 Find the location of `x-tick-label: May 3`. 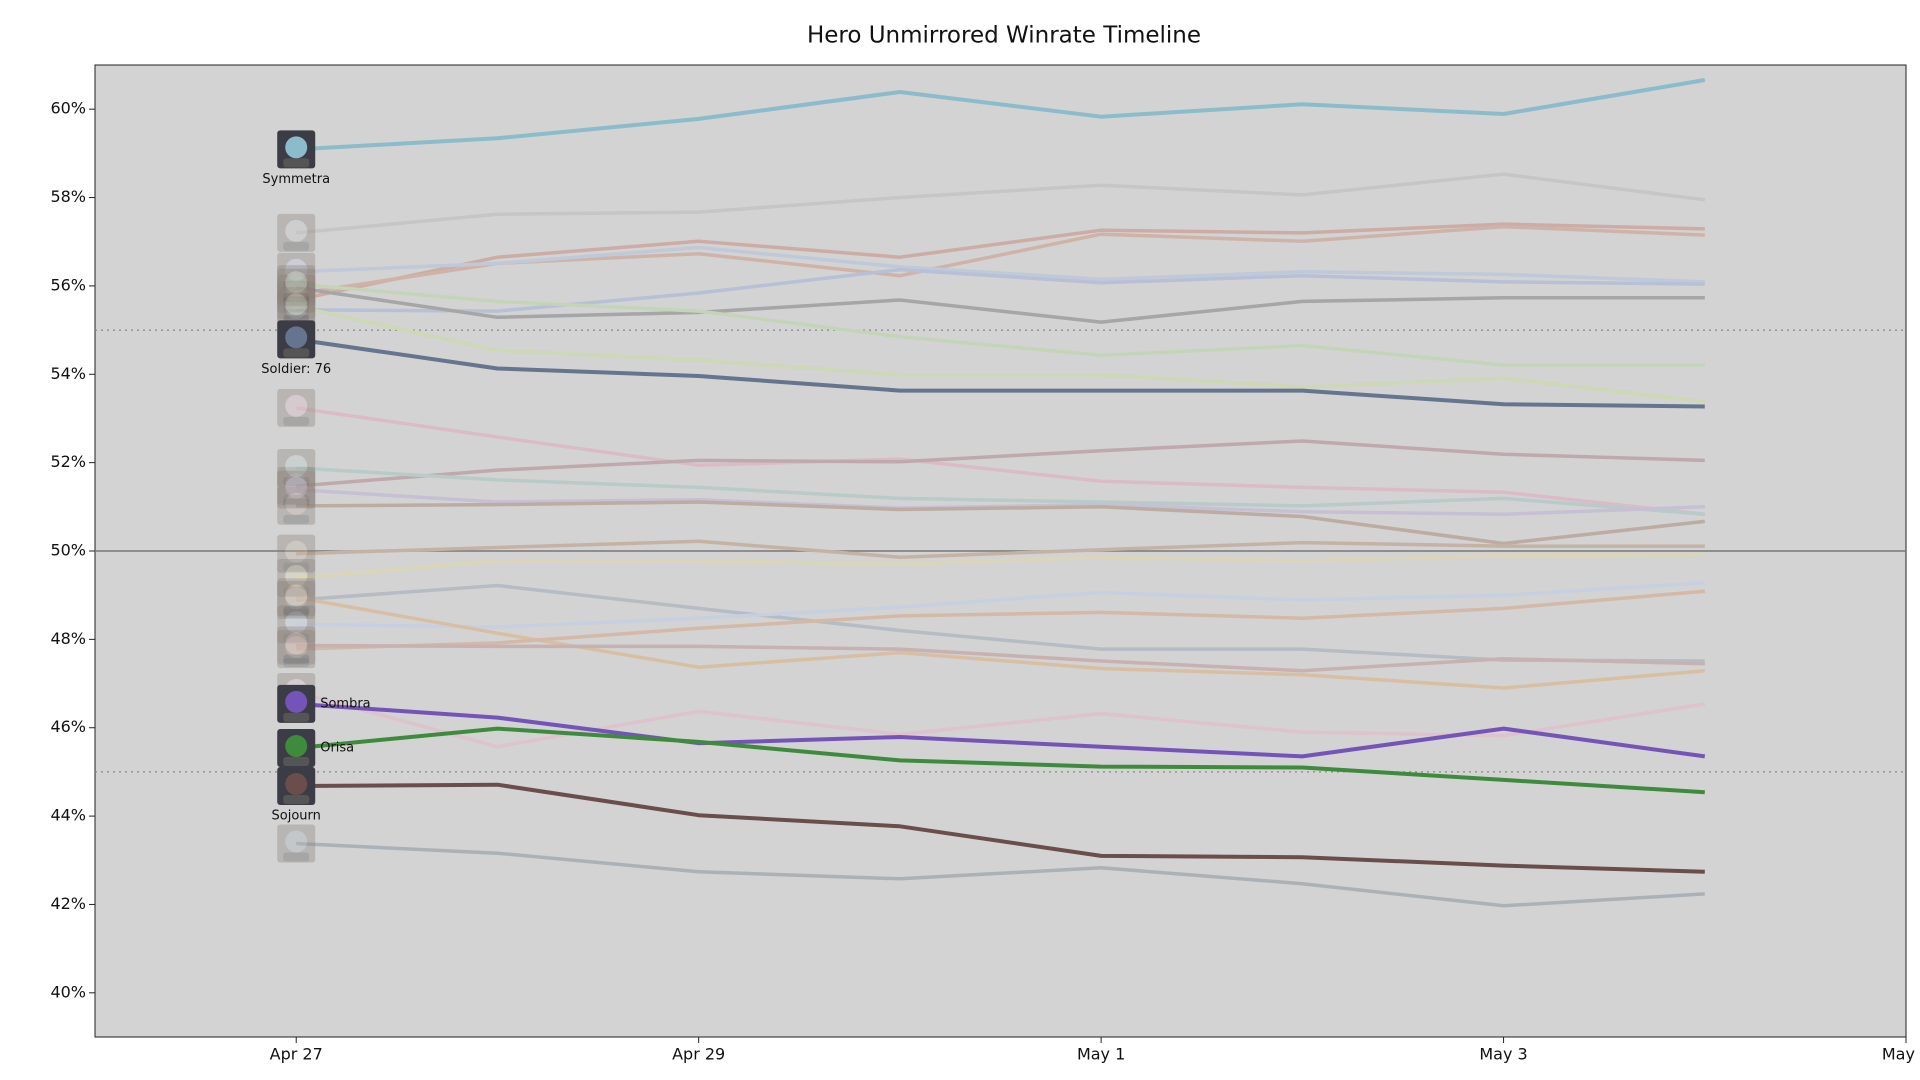

x-tick-label: May 3 is located at coordinates (1503, 1054).